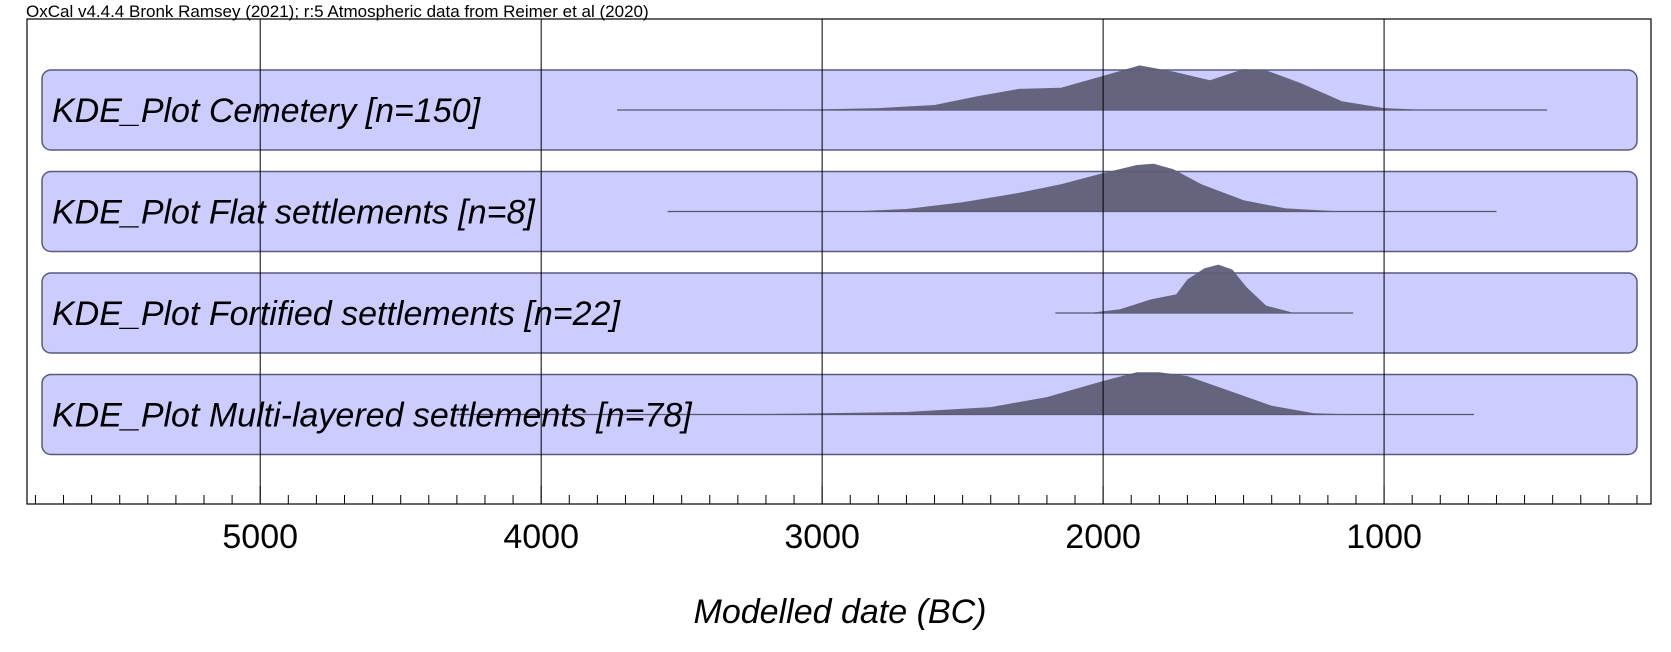 The height and width of the screenshot is (652, 1671). What do you see at coordinates (1384, 537) in the screenshot?
I see `x-tick-label: 1000` at bounding box center [1384, 537].